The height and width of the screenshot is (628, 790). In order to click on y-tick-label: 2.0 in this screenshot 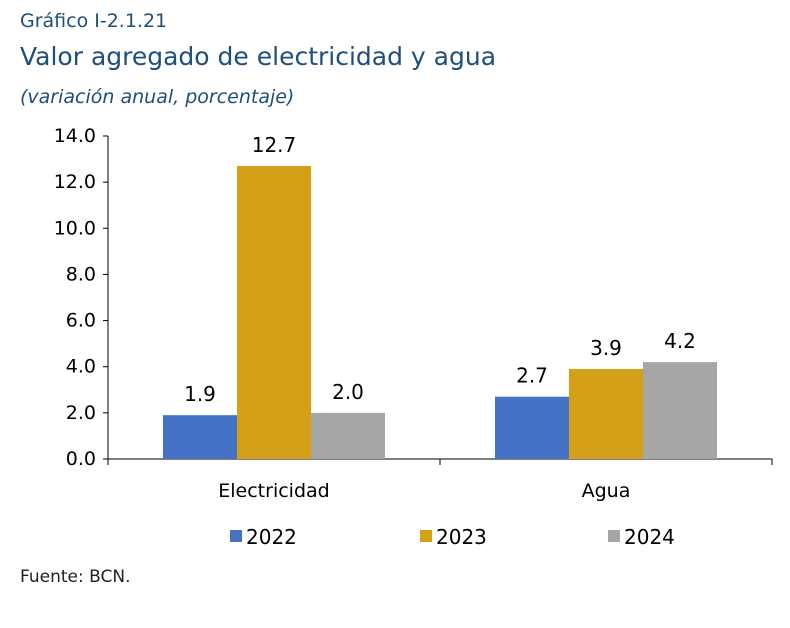, I will do `click(81, 413)`.